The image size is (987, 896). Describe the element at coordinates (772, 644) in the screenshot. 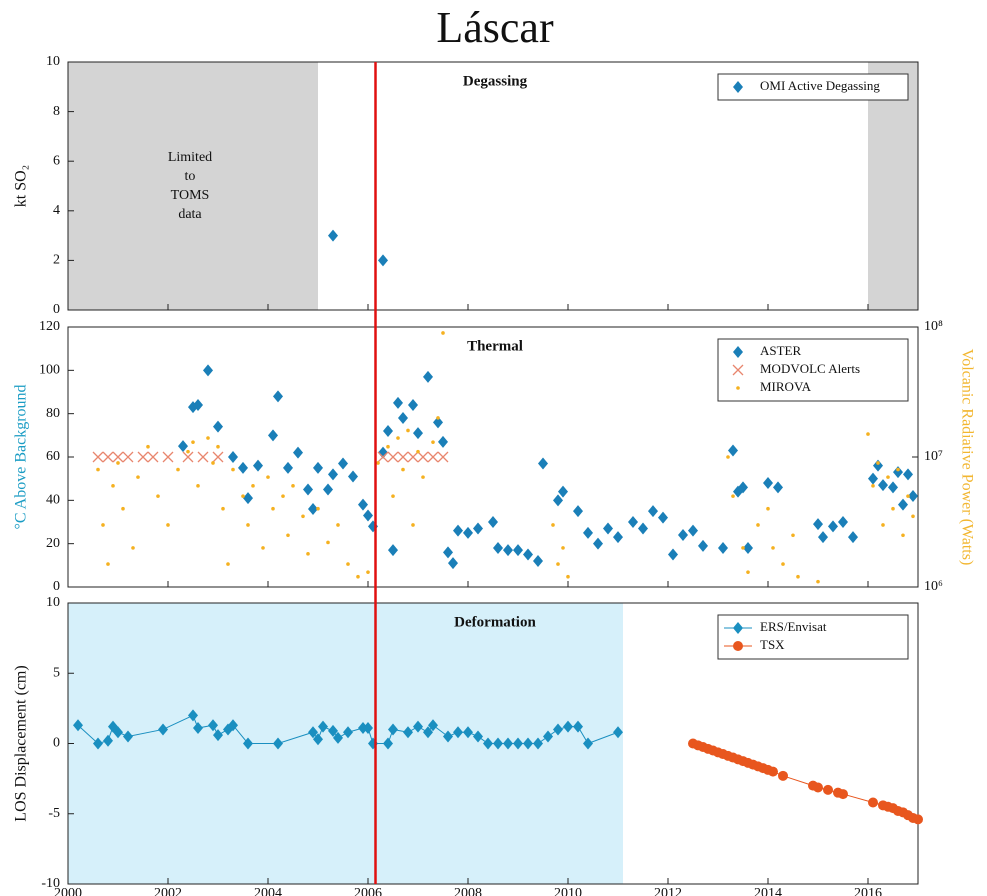

I see `legend-label: TSX` at that location.